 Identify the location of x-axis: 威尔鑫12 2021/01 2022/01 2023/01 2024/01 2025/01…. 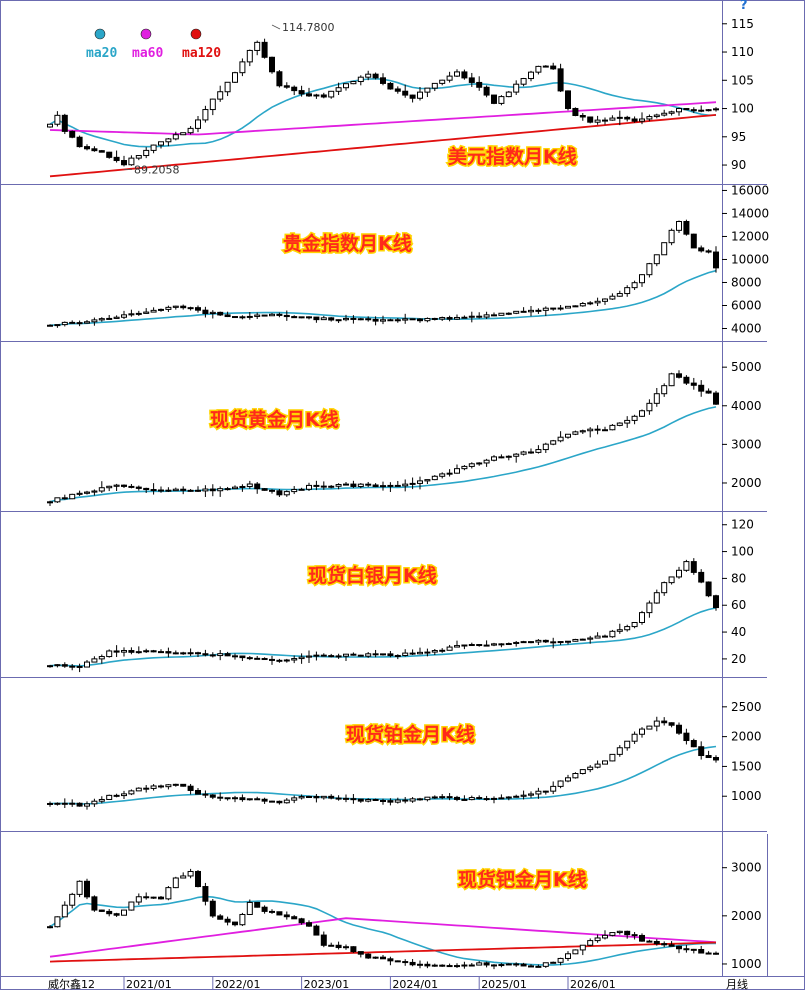
(398, 983).